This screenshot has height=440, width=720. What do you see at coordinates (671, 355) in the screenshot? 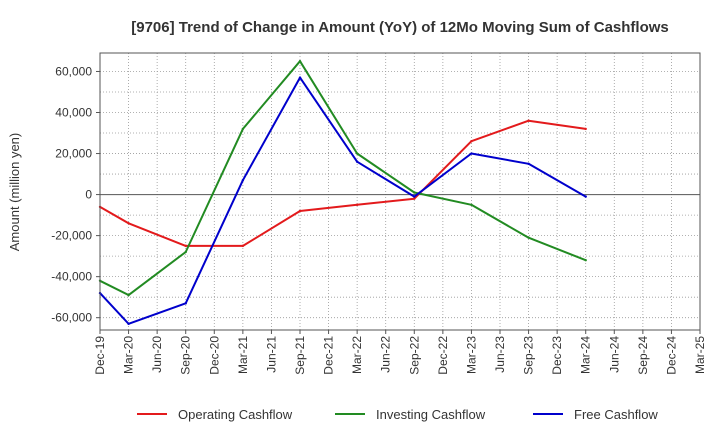
I see `x-tick-label: Dec-24` at bounding box center [671, 355].